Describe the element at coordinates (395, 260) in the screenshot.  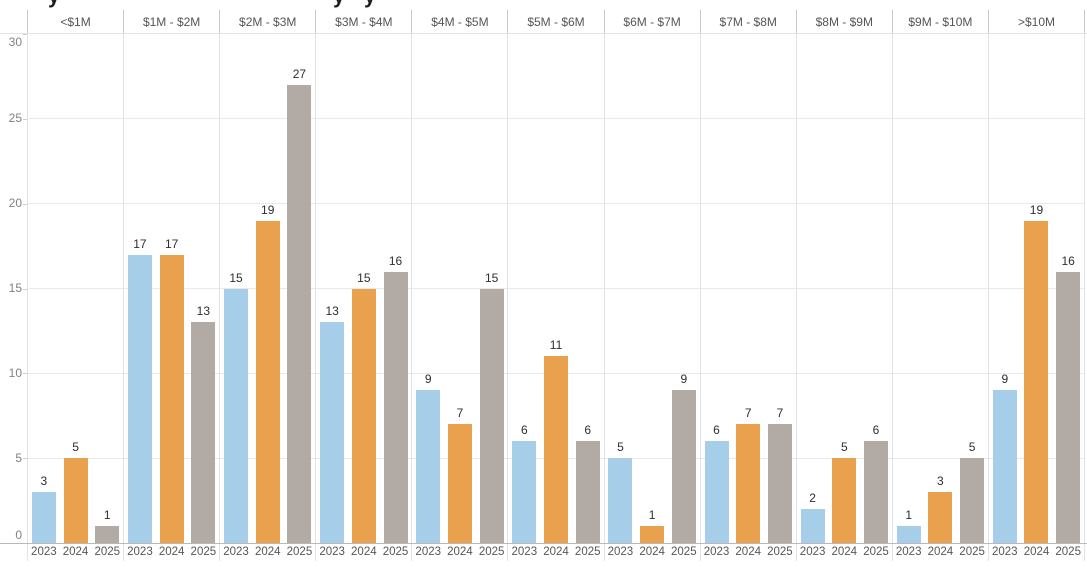
I see `bar-value-label: 16` at that location.